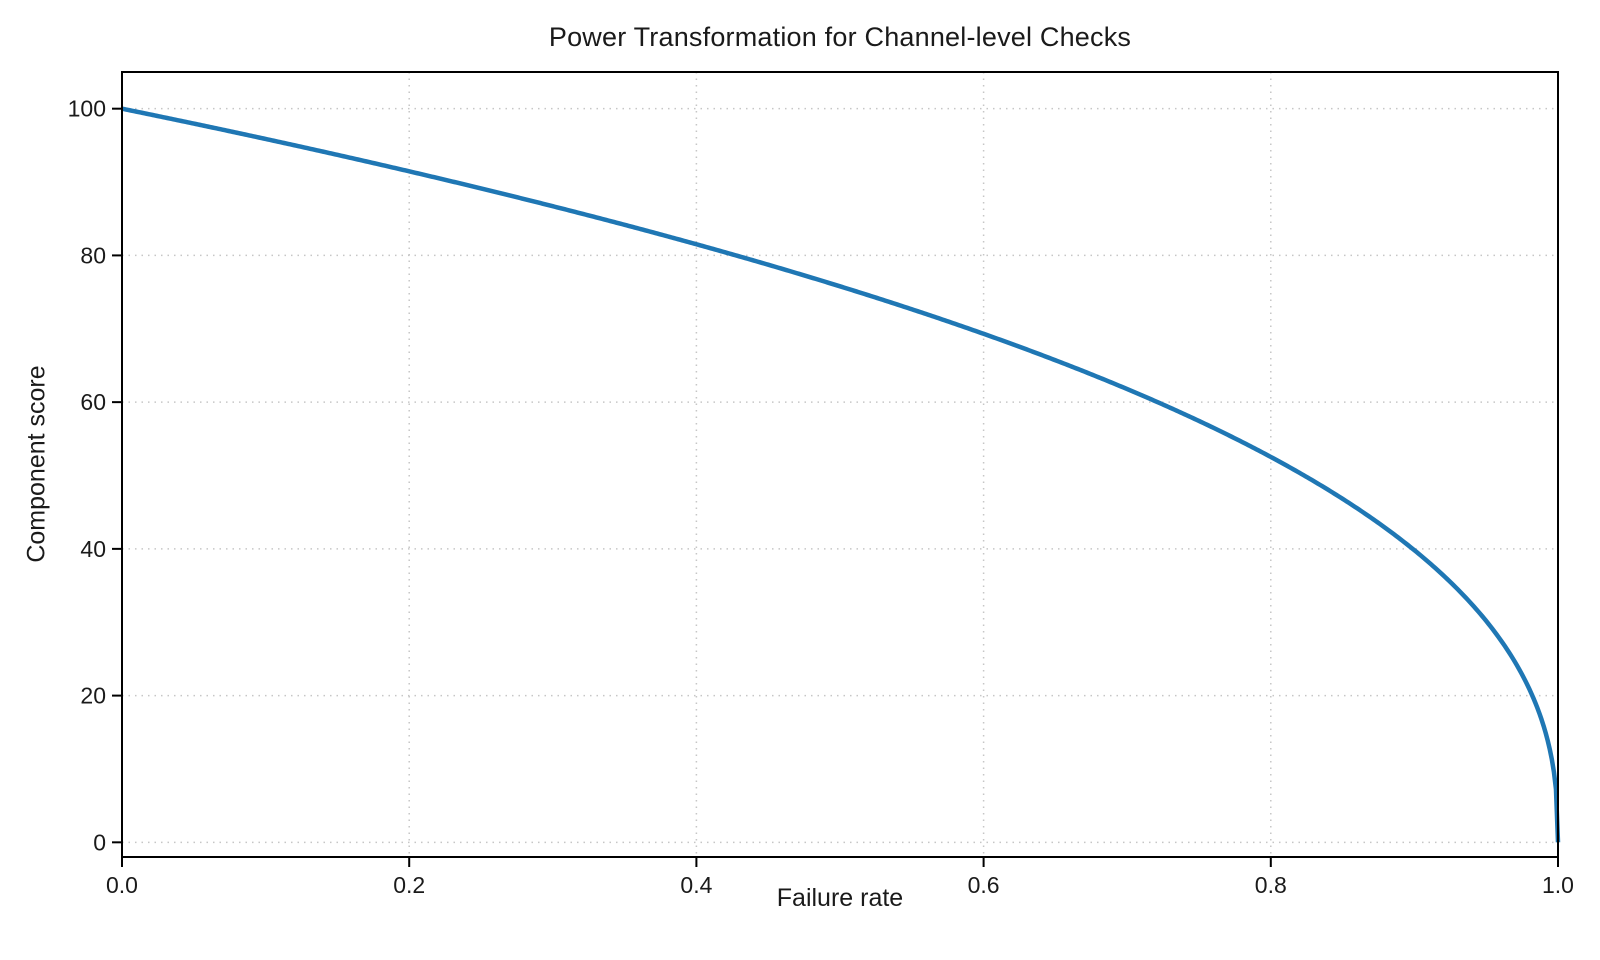  What do you see at coordinates (93, 696) in the screenshot?
I see `y-tick-label: 20` at bounding box center [93, 696].